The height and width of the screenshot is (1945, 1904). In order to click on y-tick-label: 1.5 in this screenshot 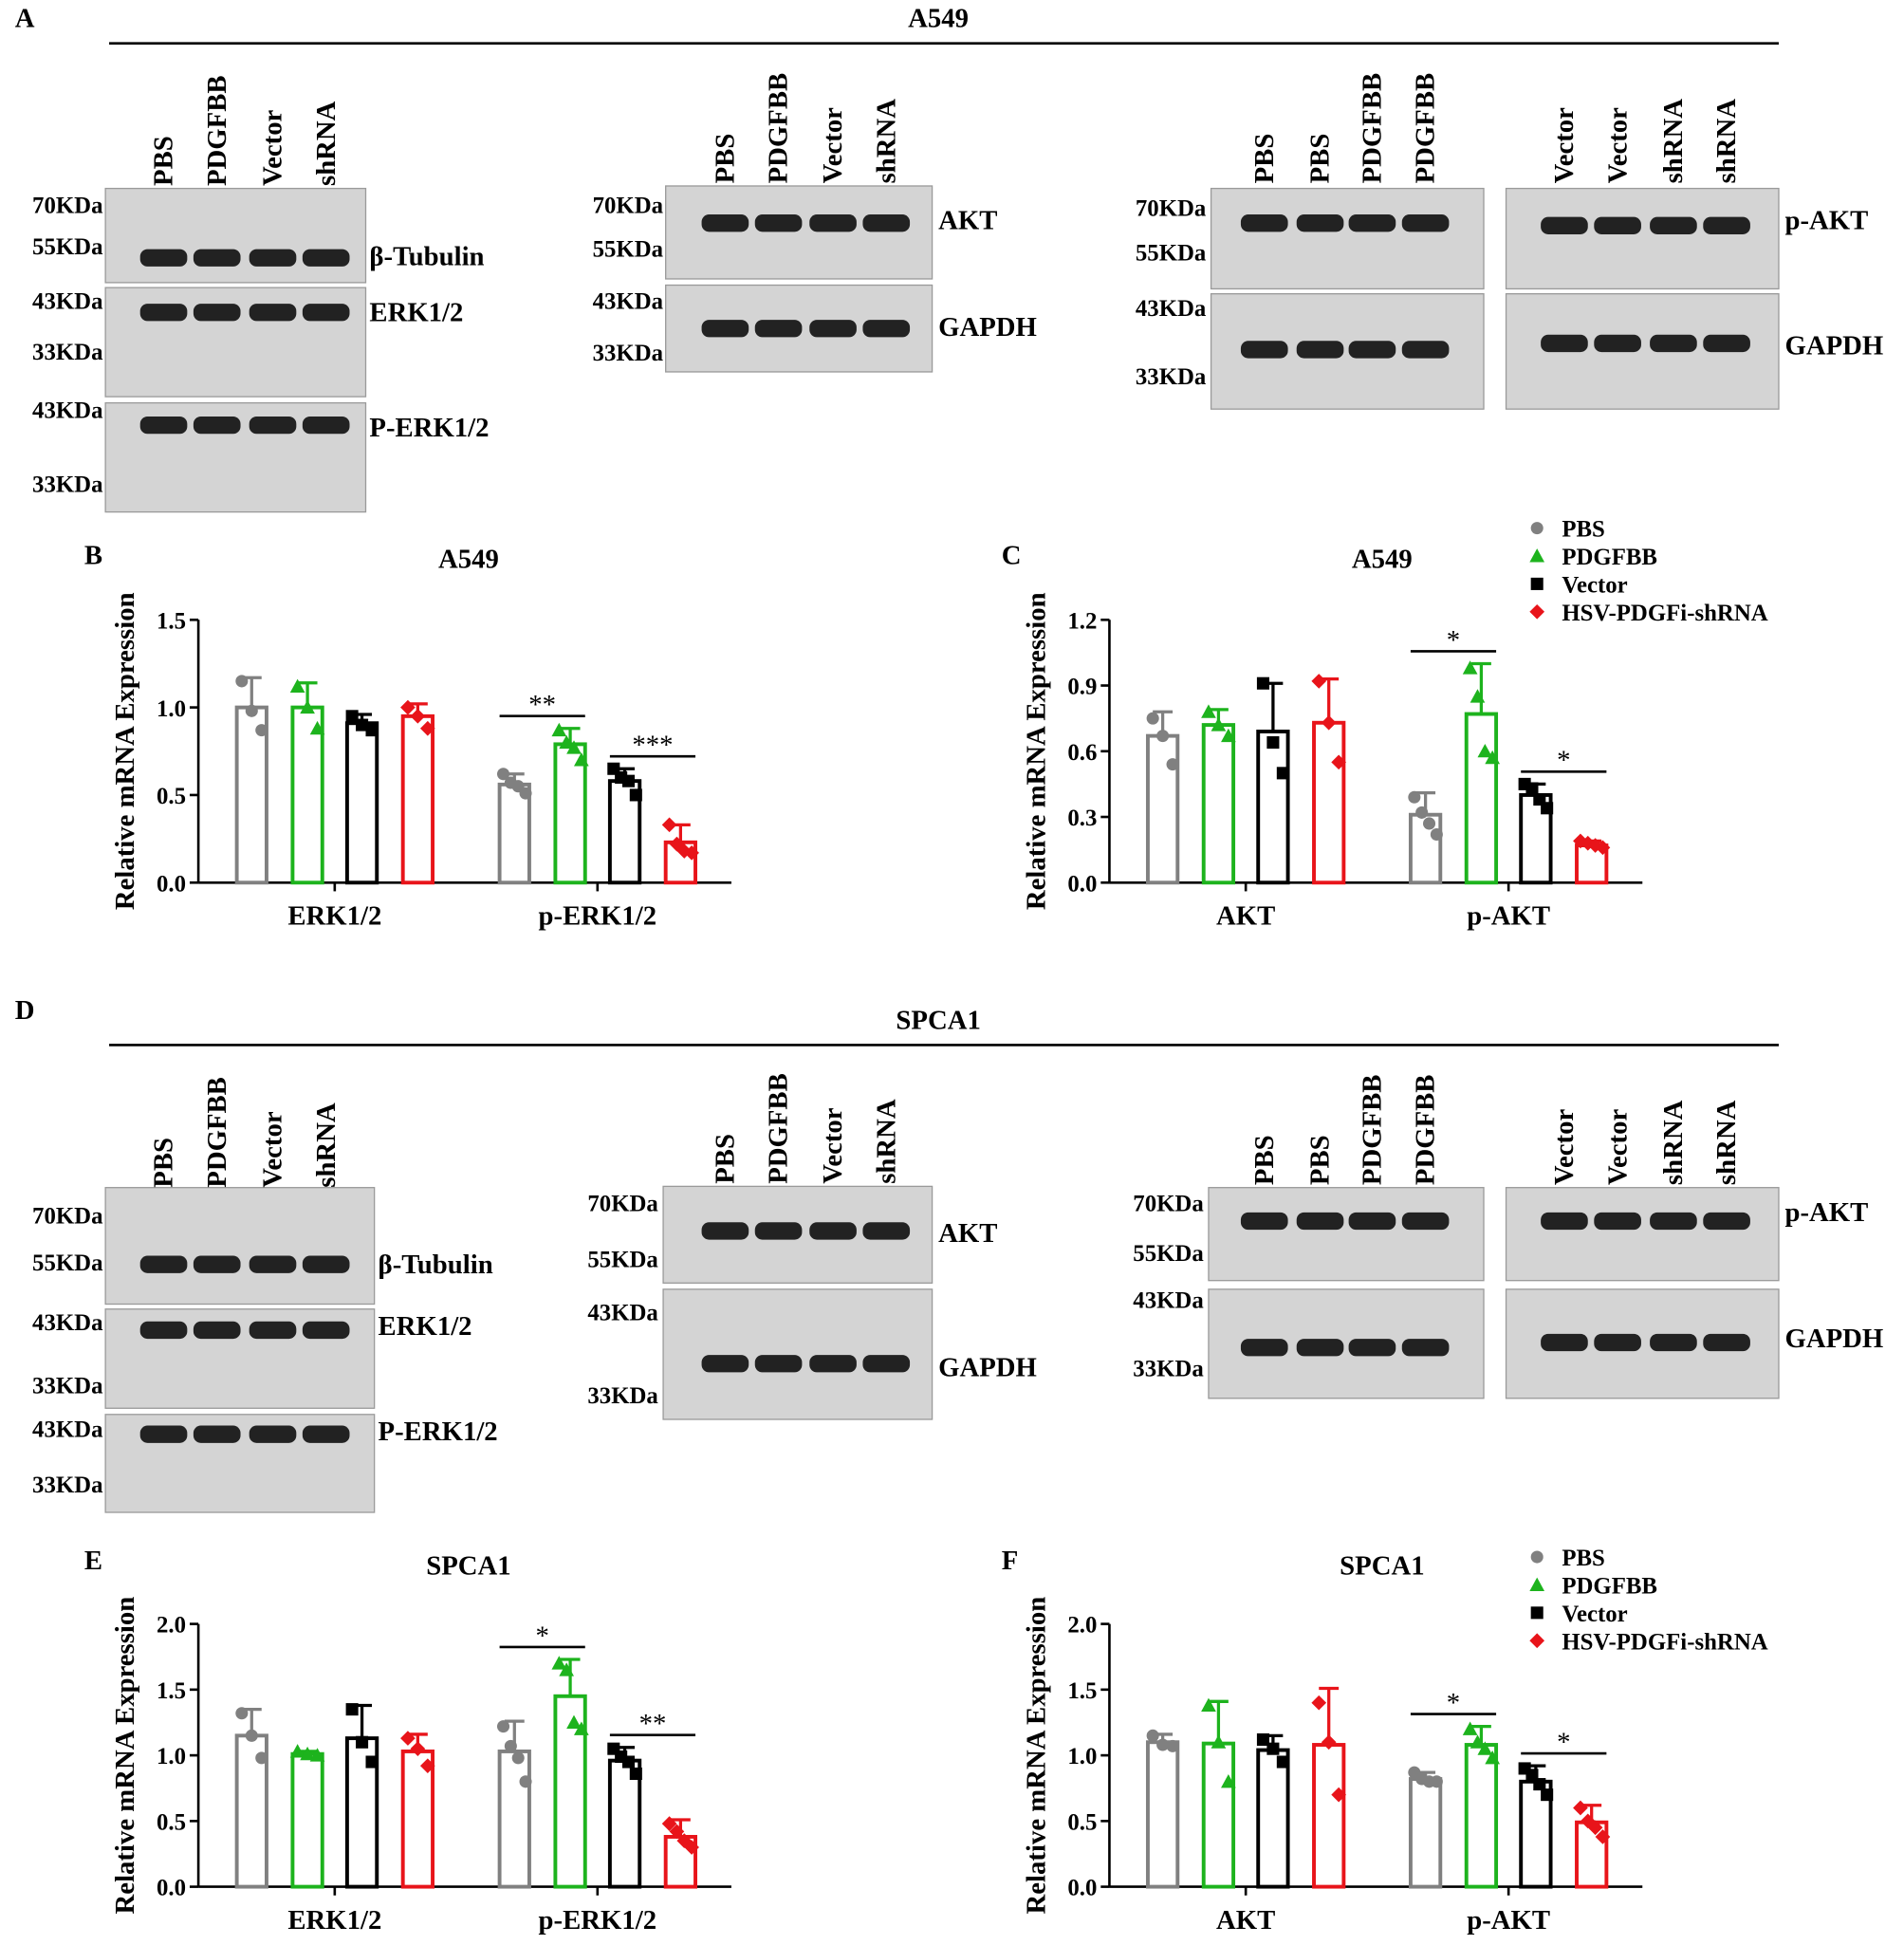, I will do `click(1082, 1691)`.